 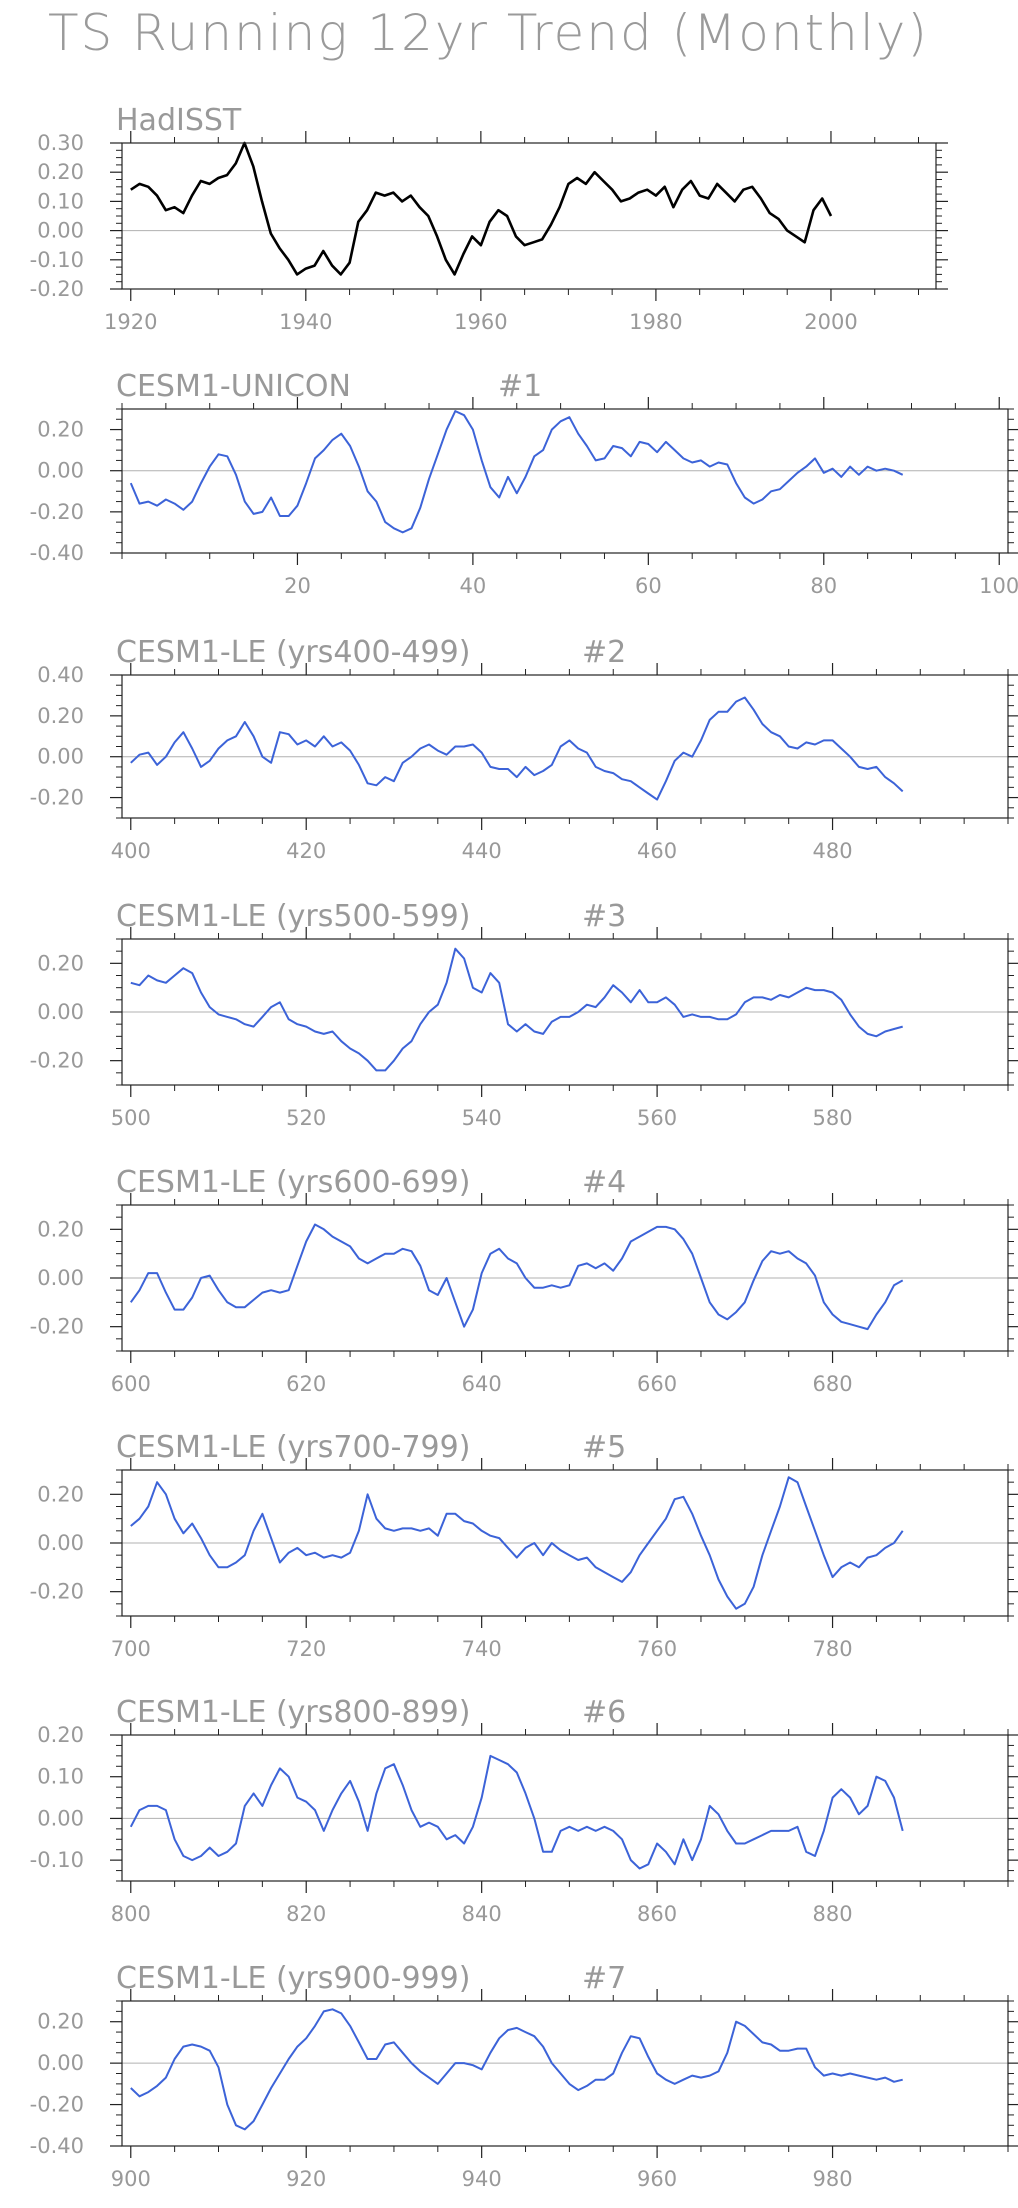 What do you see at coordinates (833, 1118) in the screenshot?
I see `panel-4-x-tick-label: 580` at bounding box center [833, 1118].